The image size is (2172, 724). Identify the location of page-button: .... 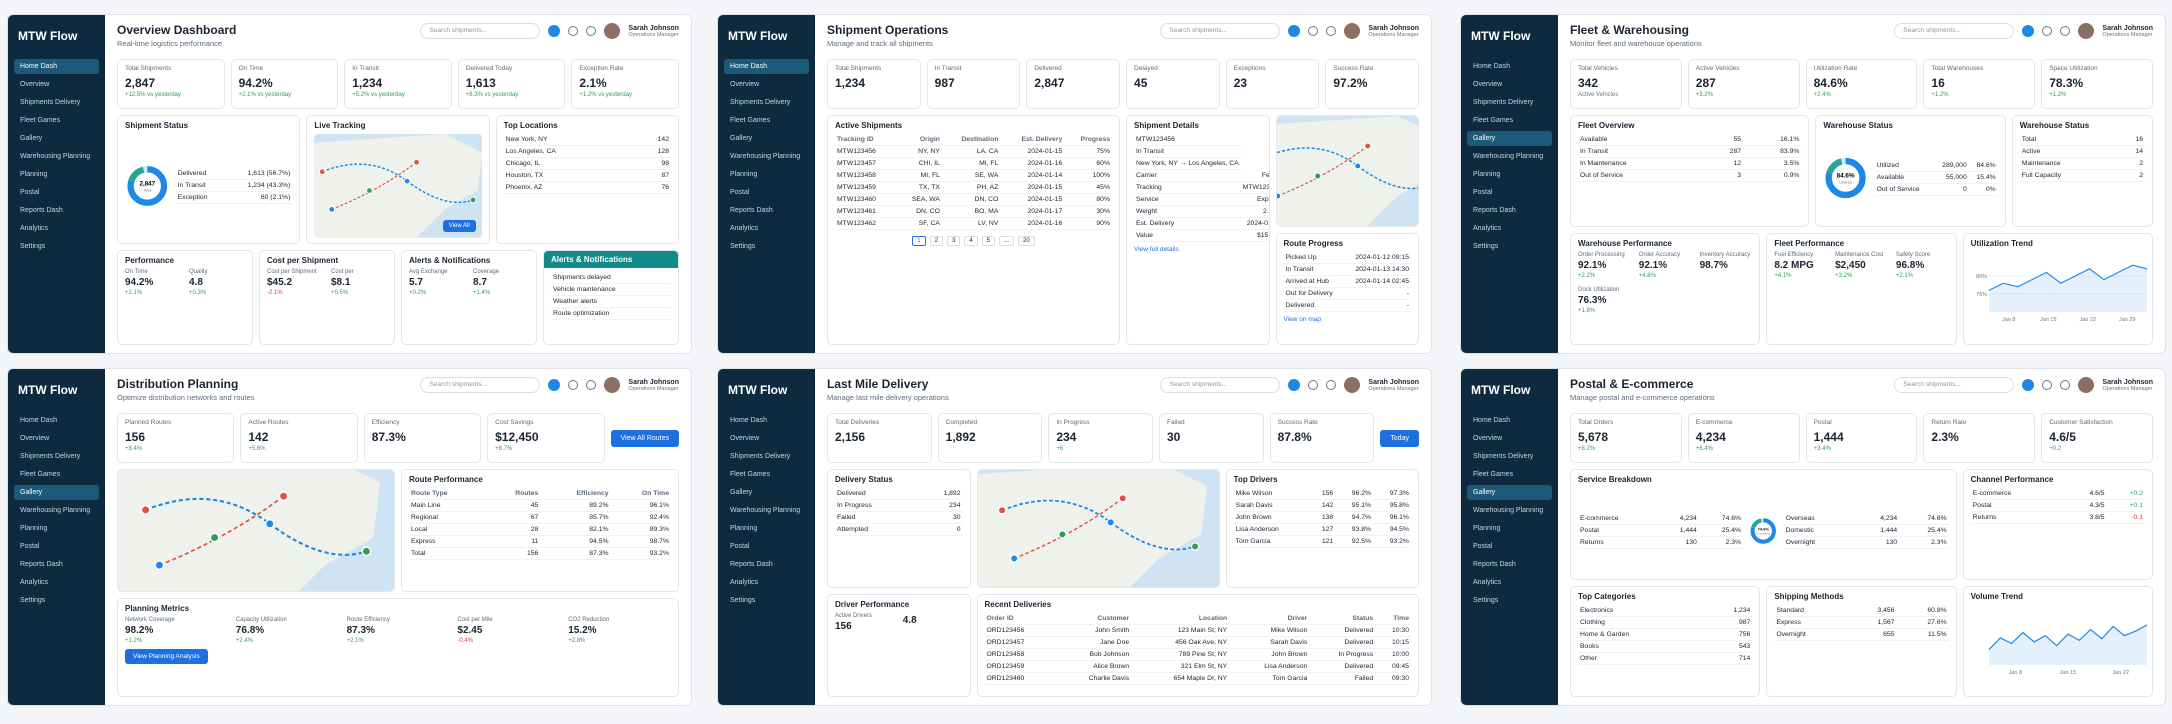
(1007, 241).